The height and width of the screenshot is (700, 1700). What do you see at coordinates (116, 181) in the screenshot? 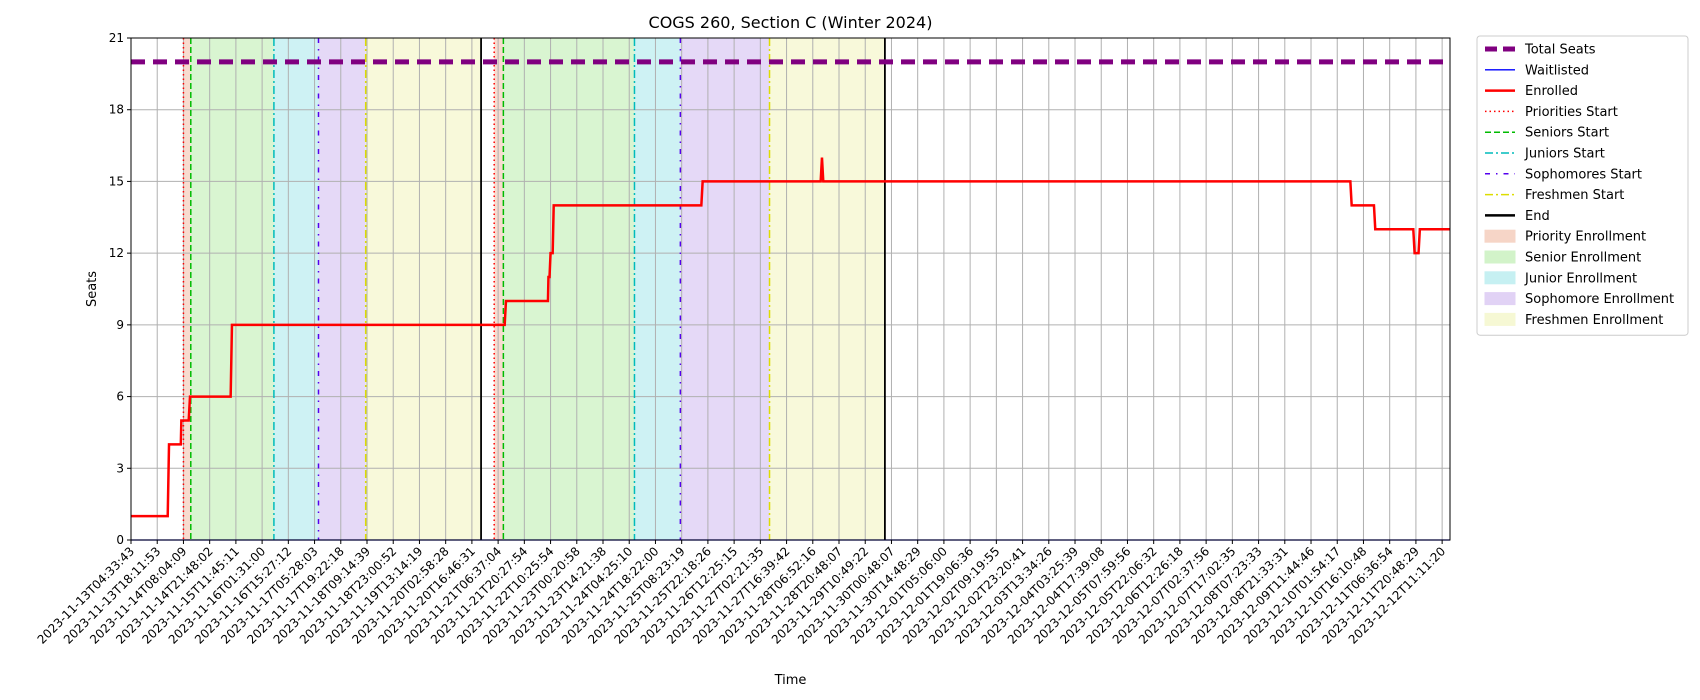
I see `y-tick-label: 15` at bounding box center [116, 181].